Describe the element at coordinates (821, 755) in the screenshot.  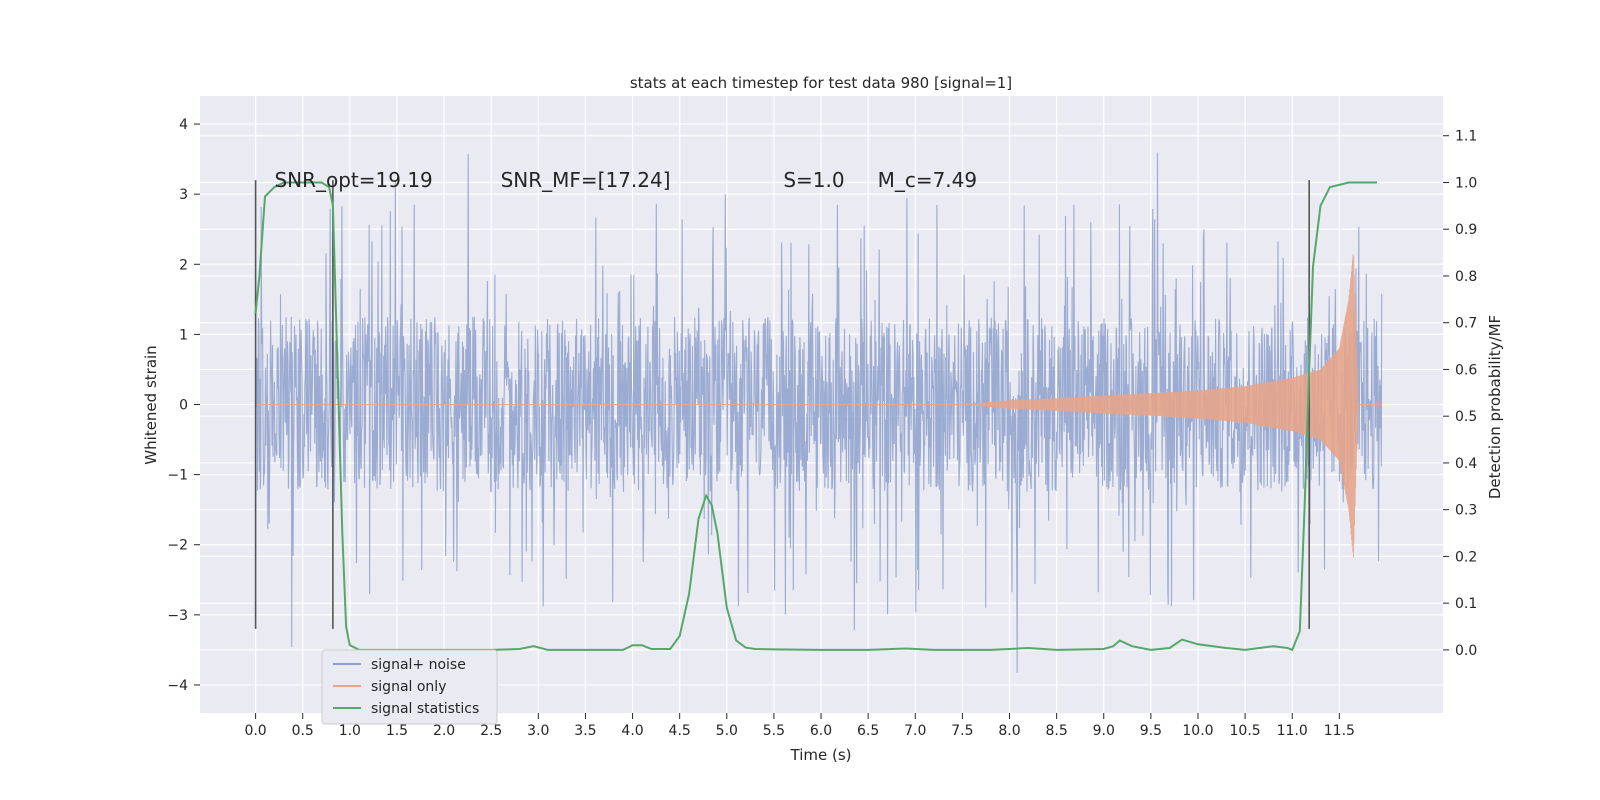
I see `x-axis-label: Time (s)` at that location.